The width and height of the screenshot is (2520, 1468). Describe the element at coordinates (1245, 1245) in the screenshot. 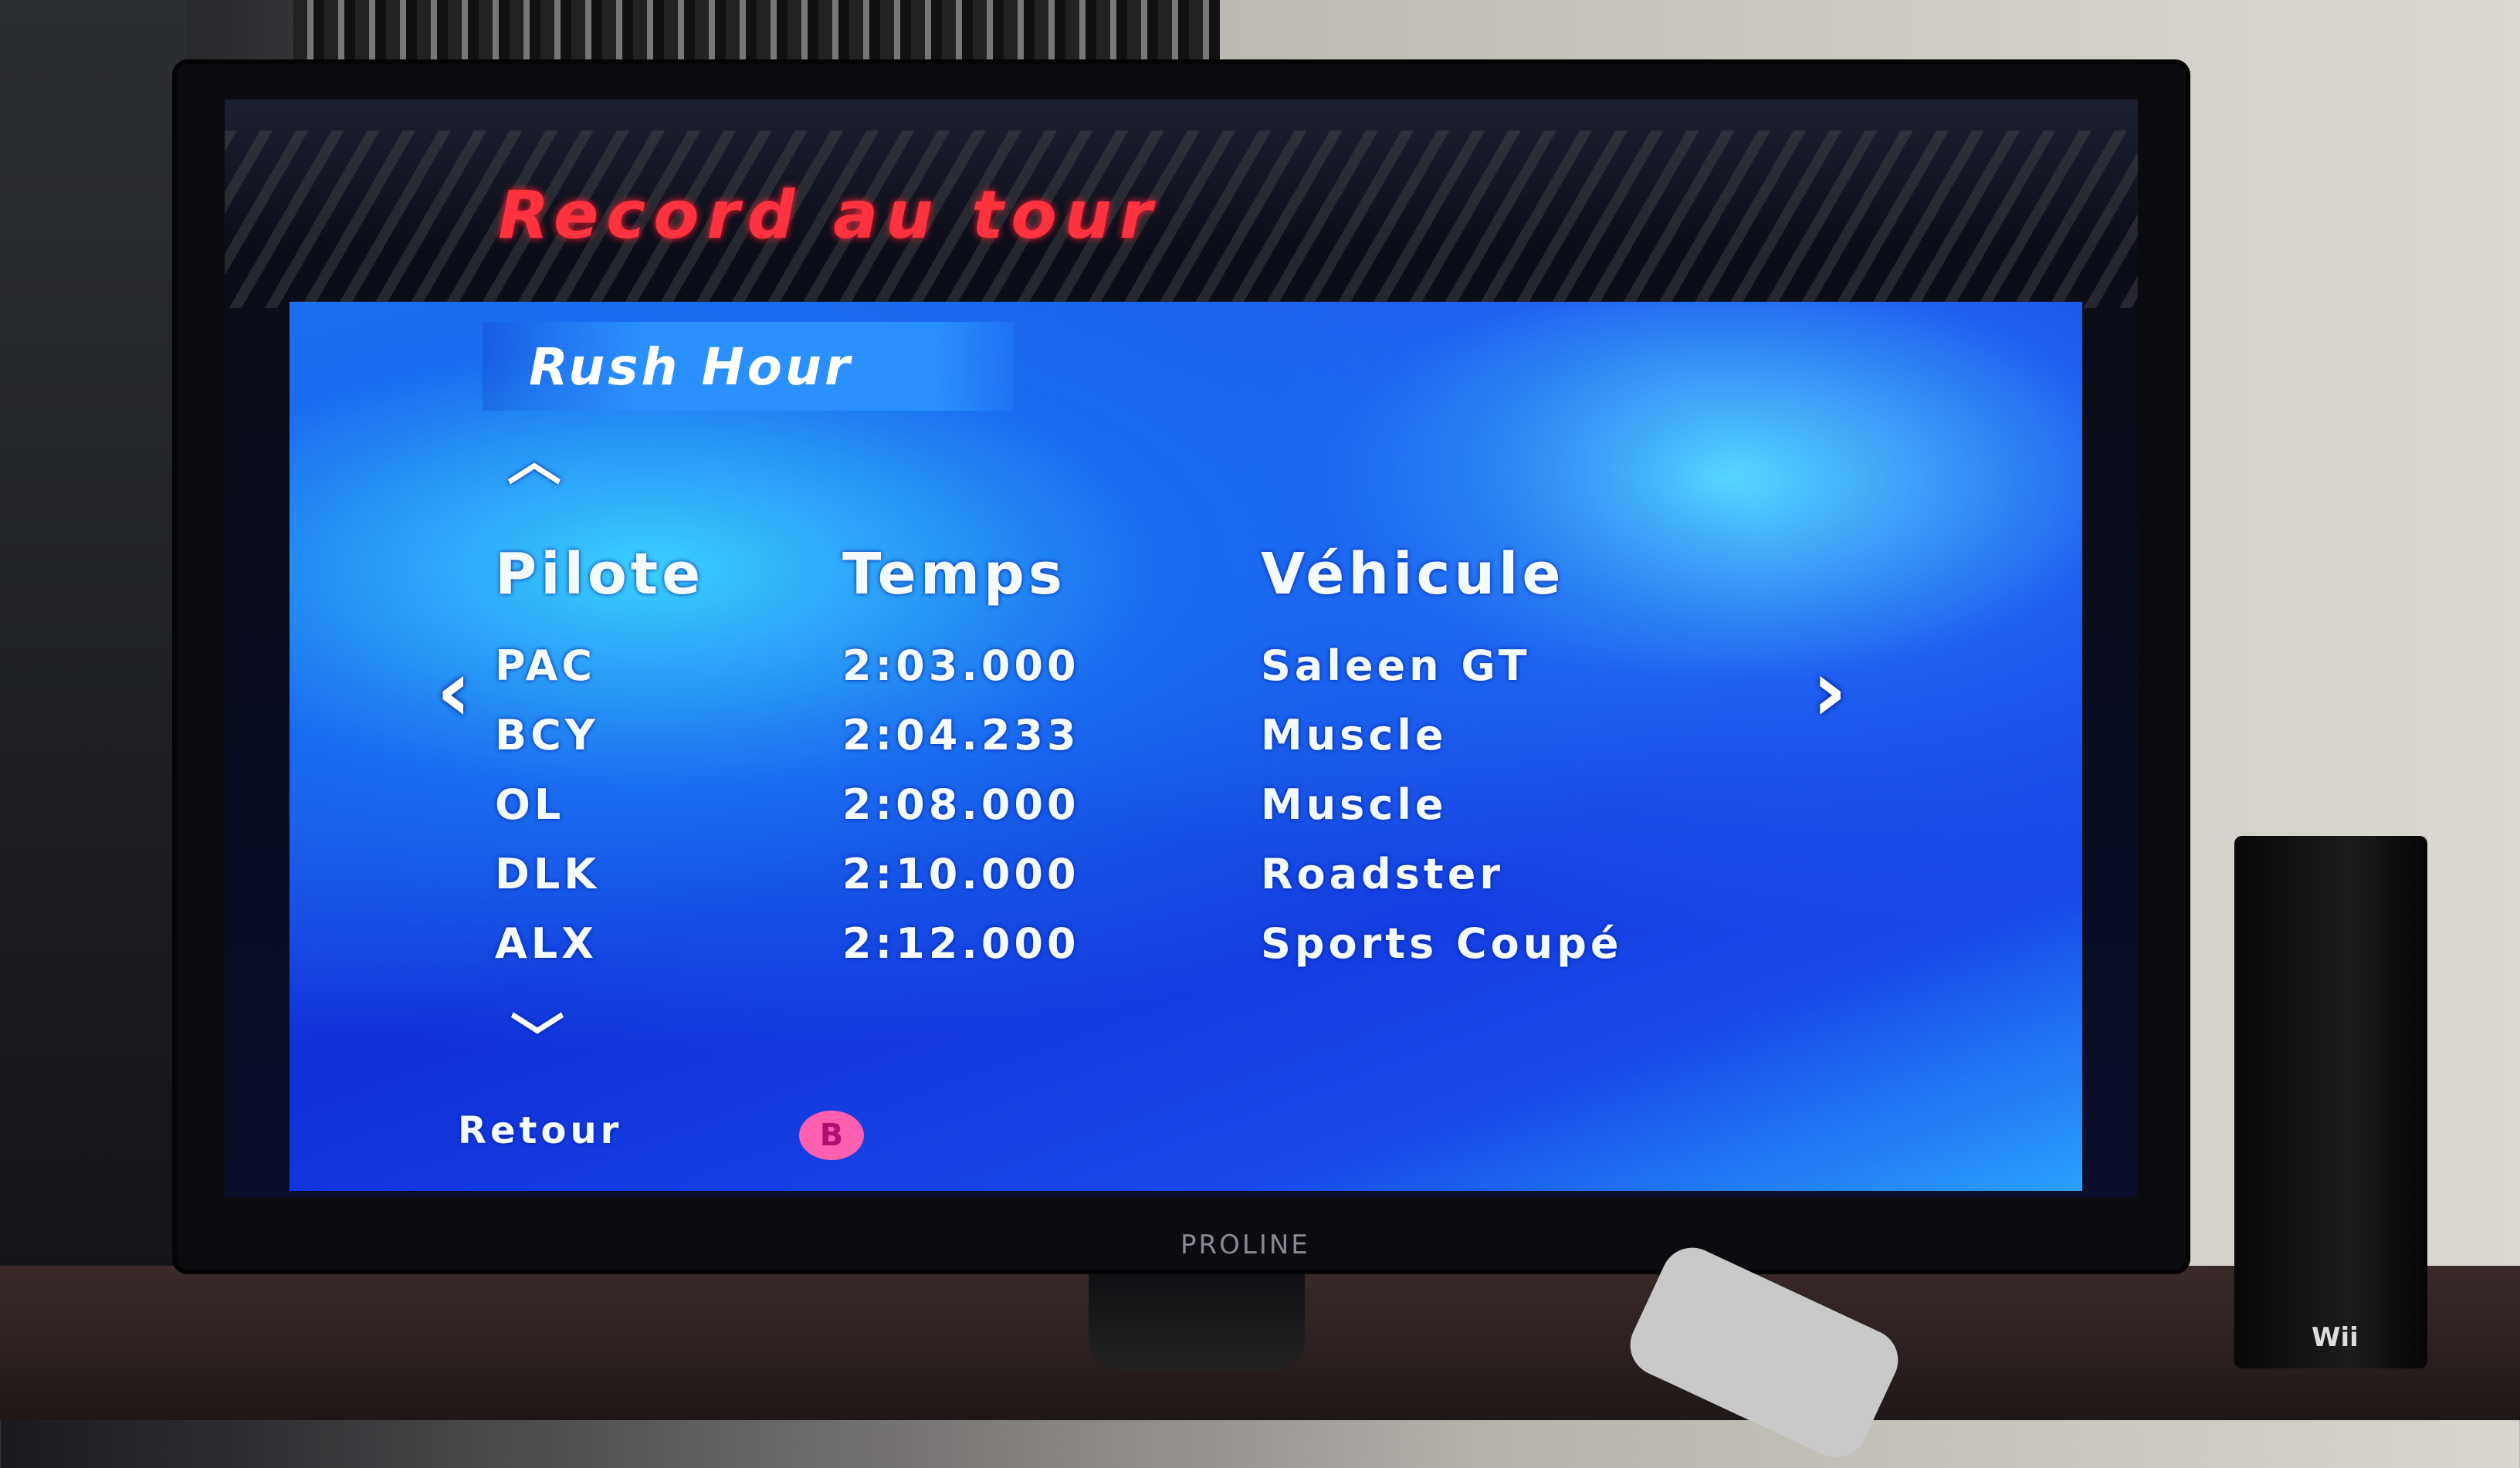

I see `tv-brand-logo: PROLINE` at that location.